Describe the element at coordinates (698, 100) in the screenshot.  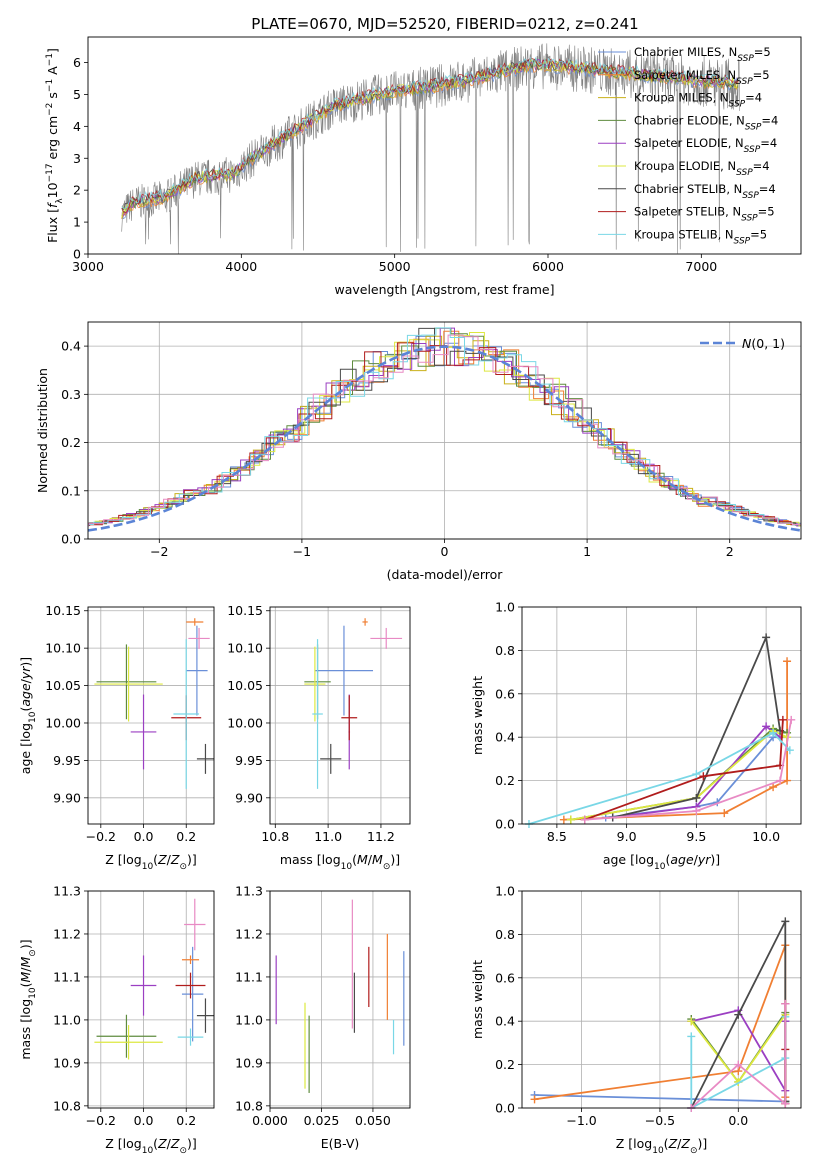
I see `legend-entry: Kroupa MILES, NSSP=4` at that location.